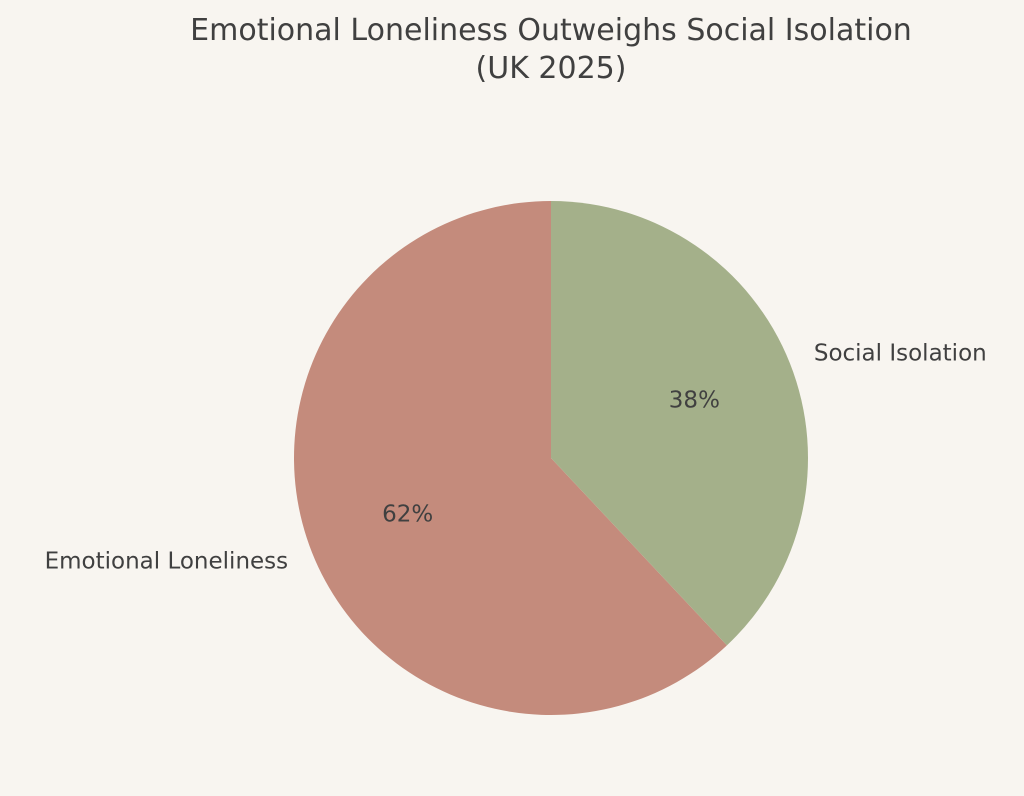 The height and width of the screenshot is (796, 1024). Describe the element at coordinates (694, 401) in the screenshot. I see `value-label: 38%` at that location.